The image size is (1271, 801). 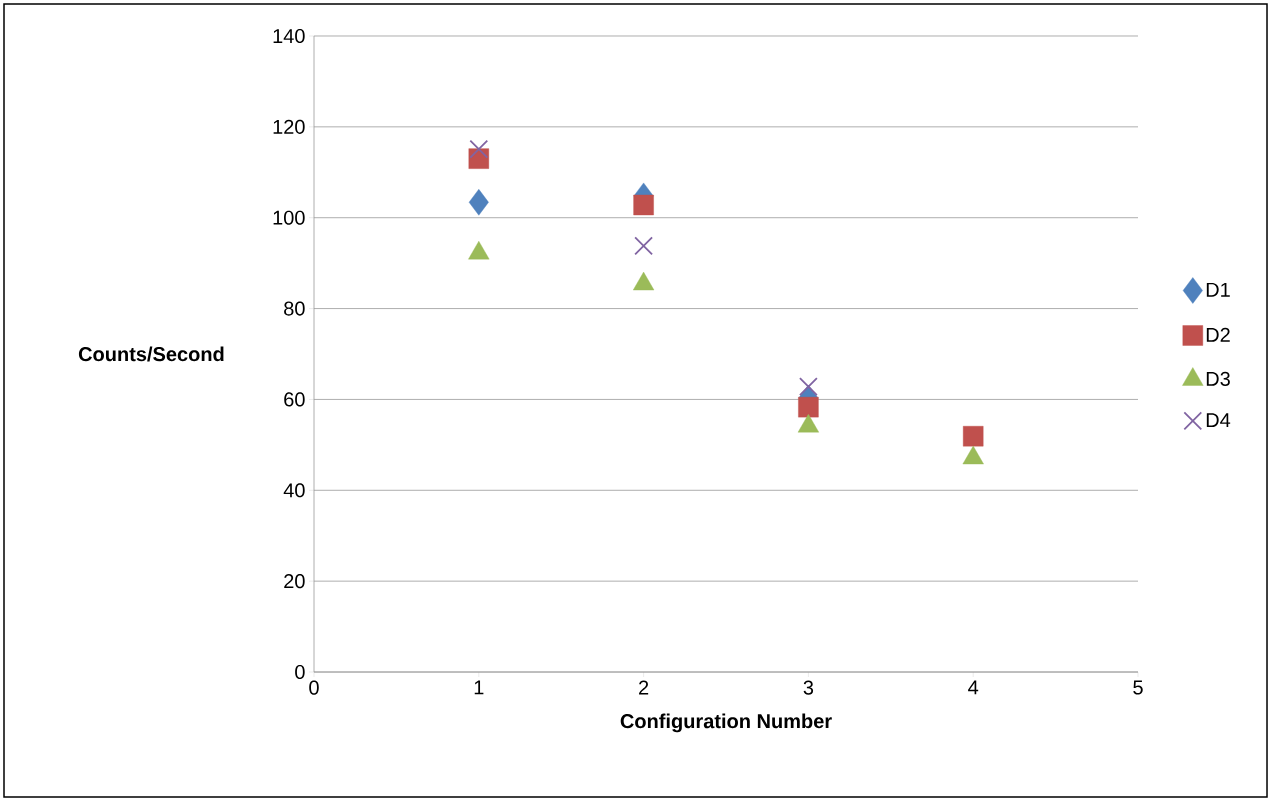 What do you see at coordinates (289, 126) in the screenshot?
I see `y-tick-label: 120` at bounding box center [289, 126].